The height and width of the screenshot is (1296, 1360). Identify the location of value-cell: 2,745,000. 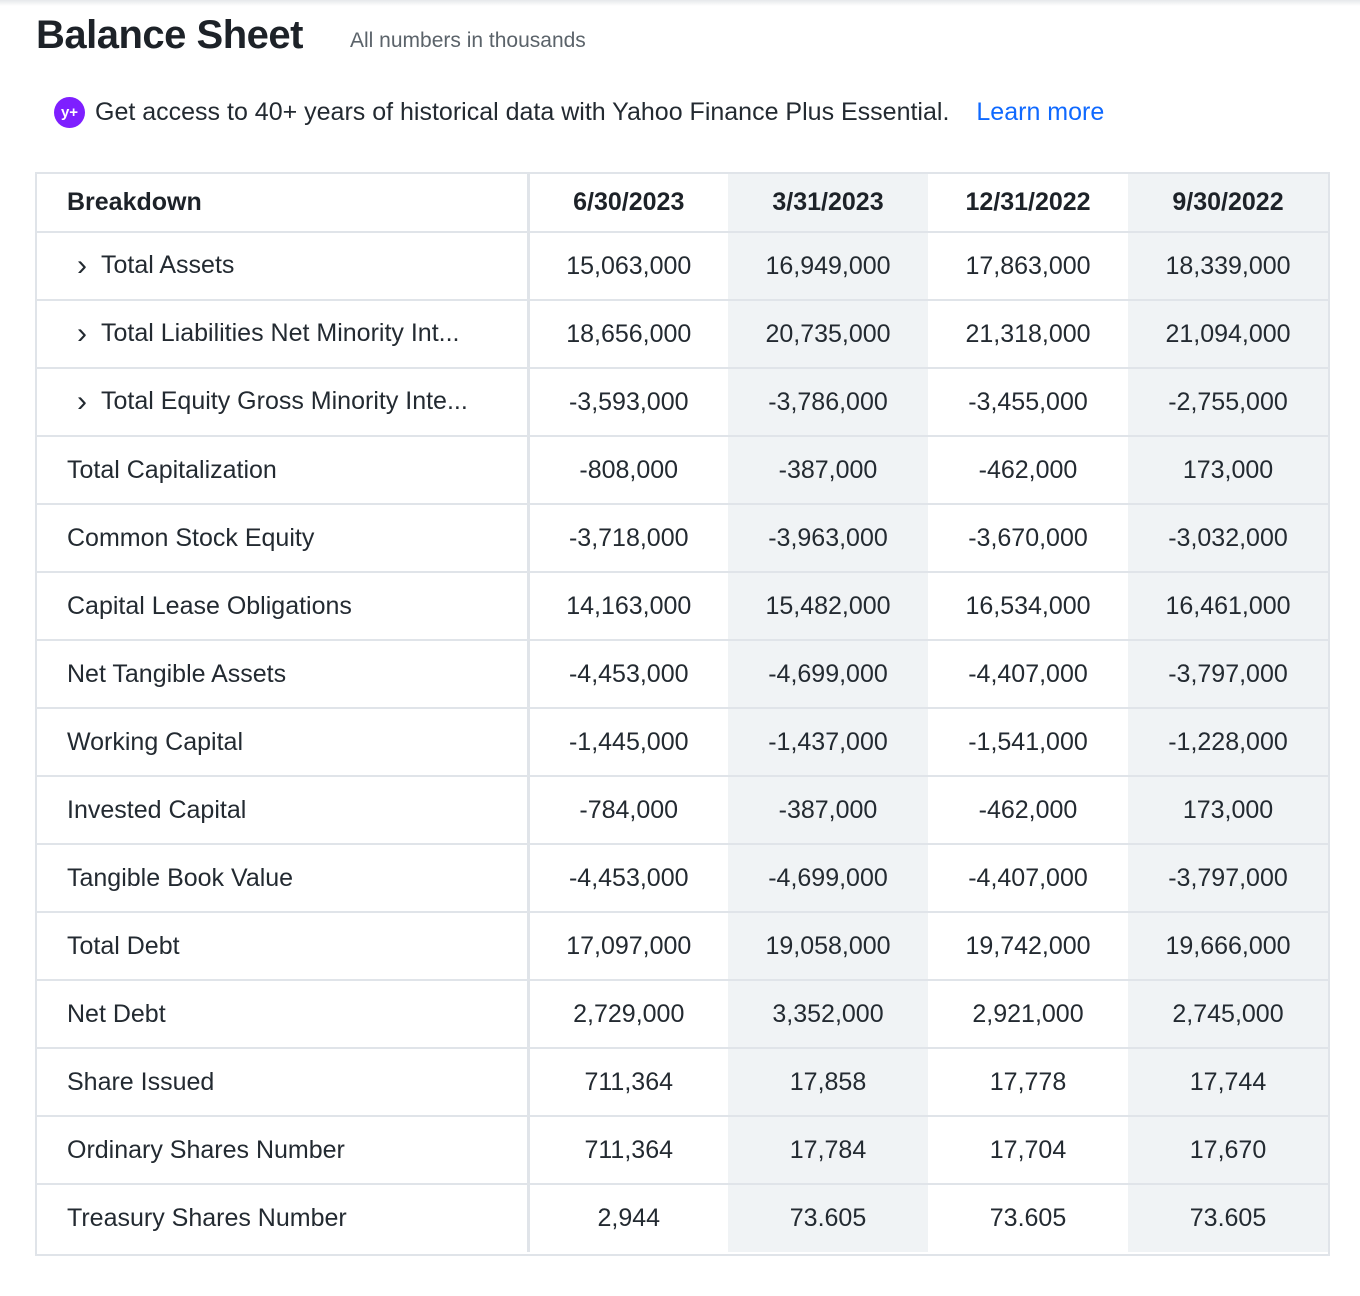
(1228, 1014).